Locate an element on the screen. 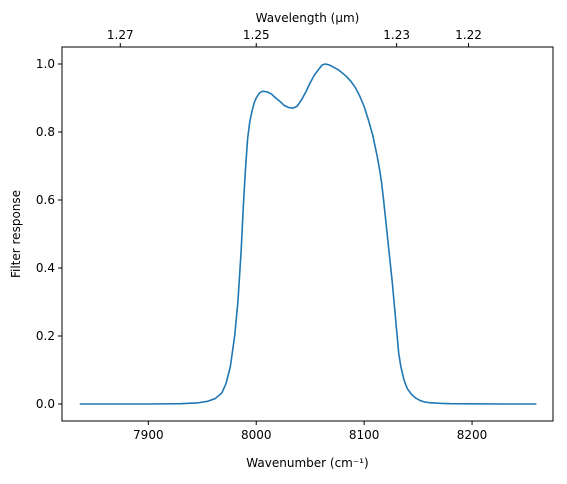 Image resolution: width=567 pixels, height=484 pixels. top-tick-label: 1.22 is located at coordinates (468, 35).